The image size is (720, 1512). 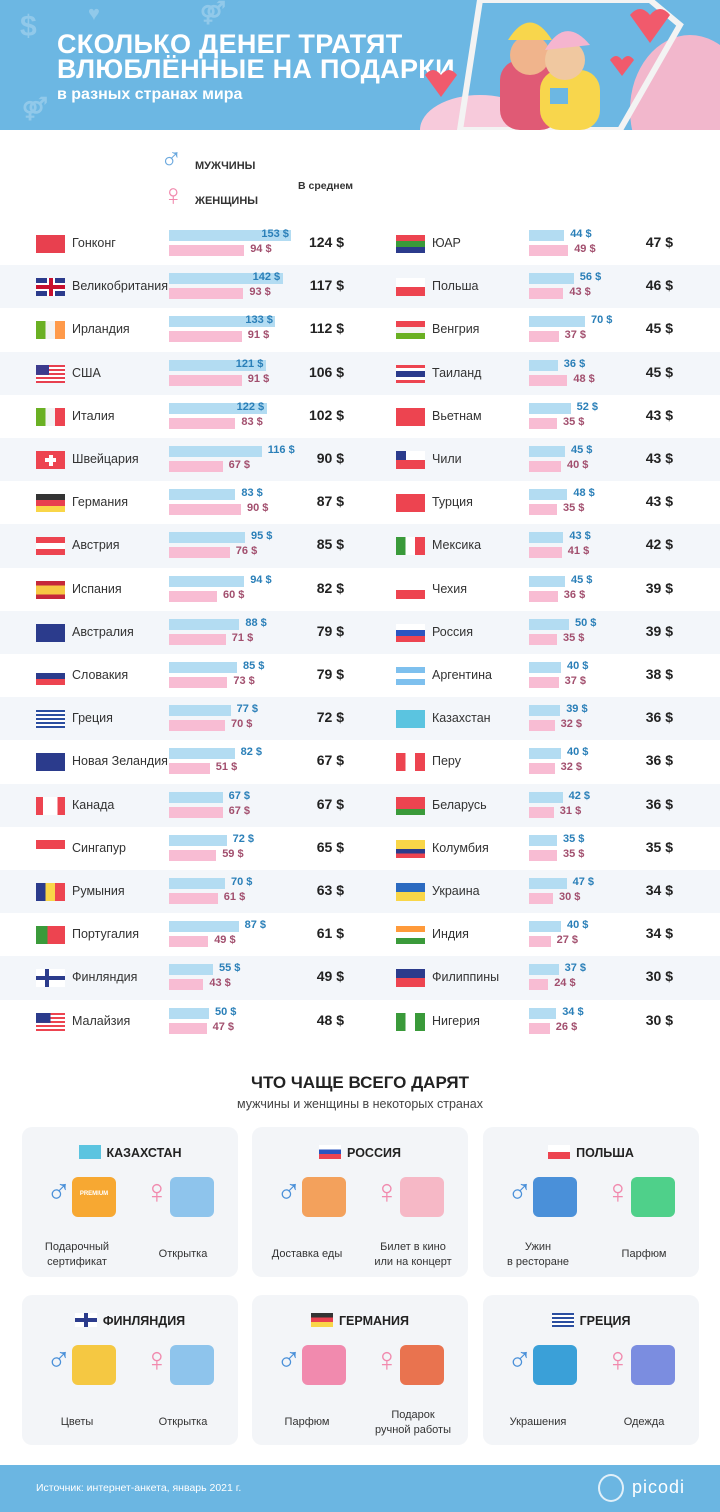 What do you see at coordinates (180, 718) in the screenshot?
I see `country-cell: Греция 77 $ 70 $ 72 $` at bounding box center [180, 718].